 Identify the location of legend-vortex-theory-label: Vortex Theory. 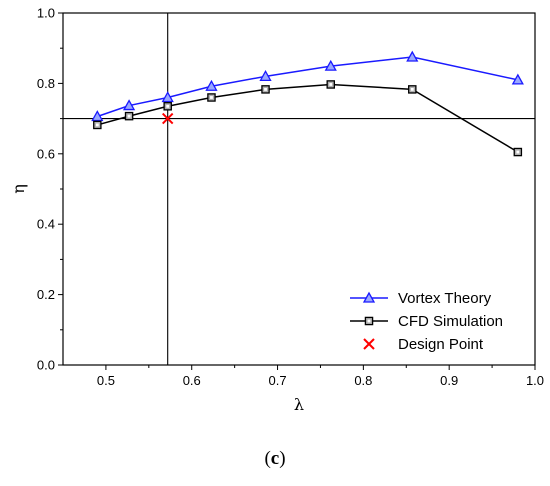
(445, 298).